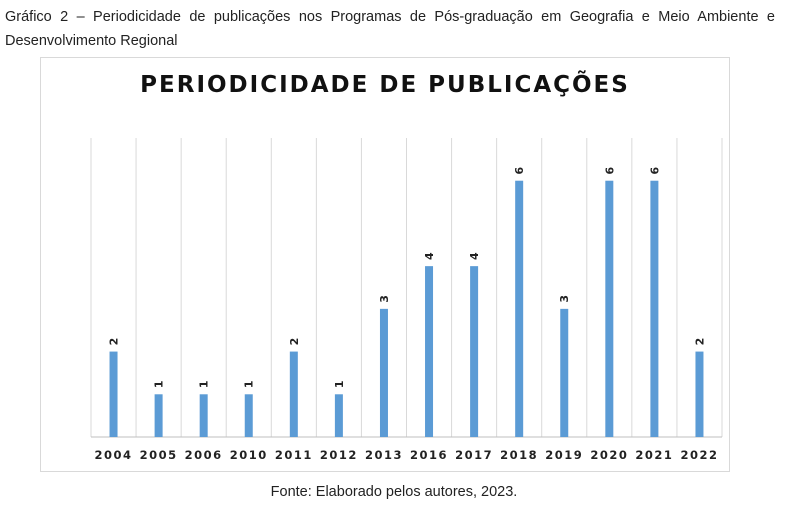 This screenshot has height=507, width=788. What do you see at coordinates (249, 384) in the screenshot?
I see `data-label-2010: 1` at bounding box center [249, 384].